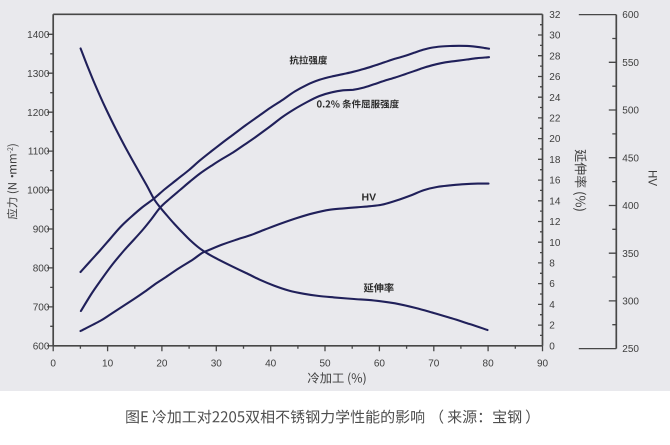 This screenshot has height=445, width=670. What do you see at coordinates (555, 222) in the screenshot?
I see `svg-text: 12` at bounding box center [555, 222].